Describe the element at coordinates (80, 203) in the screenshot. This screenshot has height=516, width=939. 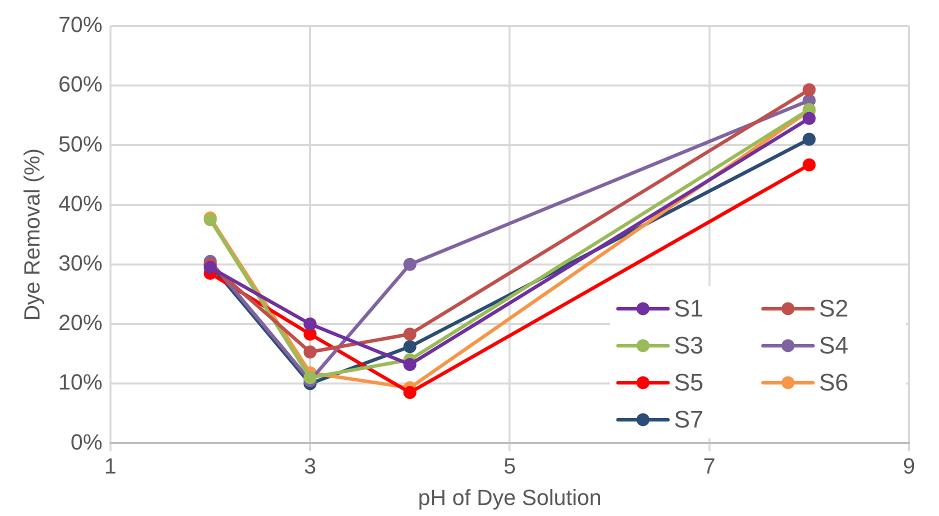
I see `y-tick-label: 40%` at that location.